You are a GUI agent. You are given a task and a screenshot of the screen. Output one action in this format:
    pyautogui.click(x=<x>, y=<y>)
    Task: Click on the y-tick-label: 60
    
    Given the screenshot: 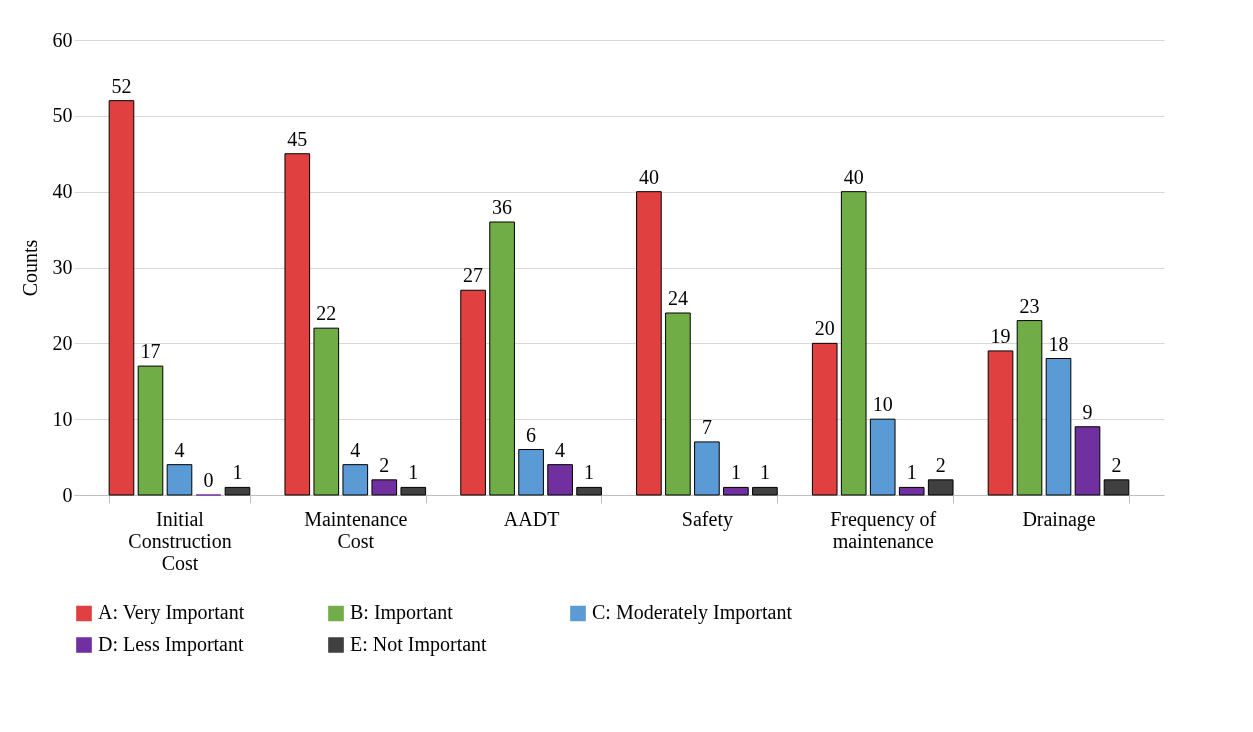 What is the action you would take?
    pyautogui.click(x=62, y=39)
    